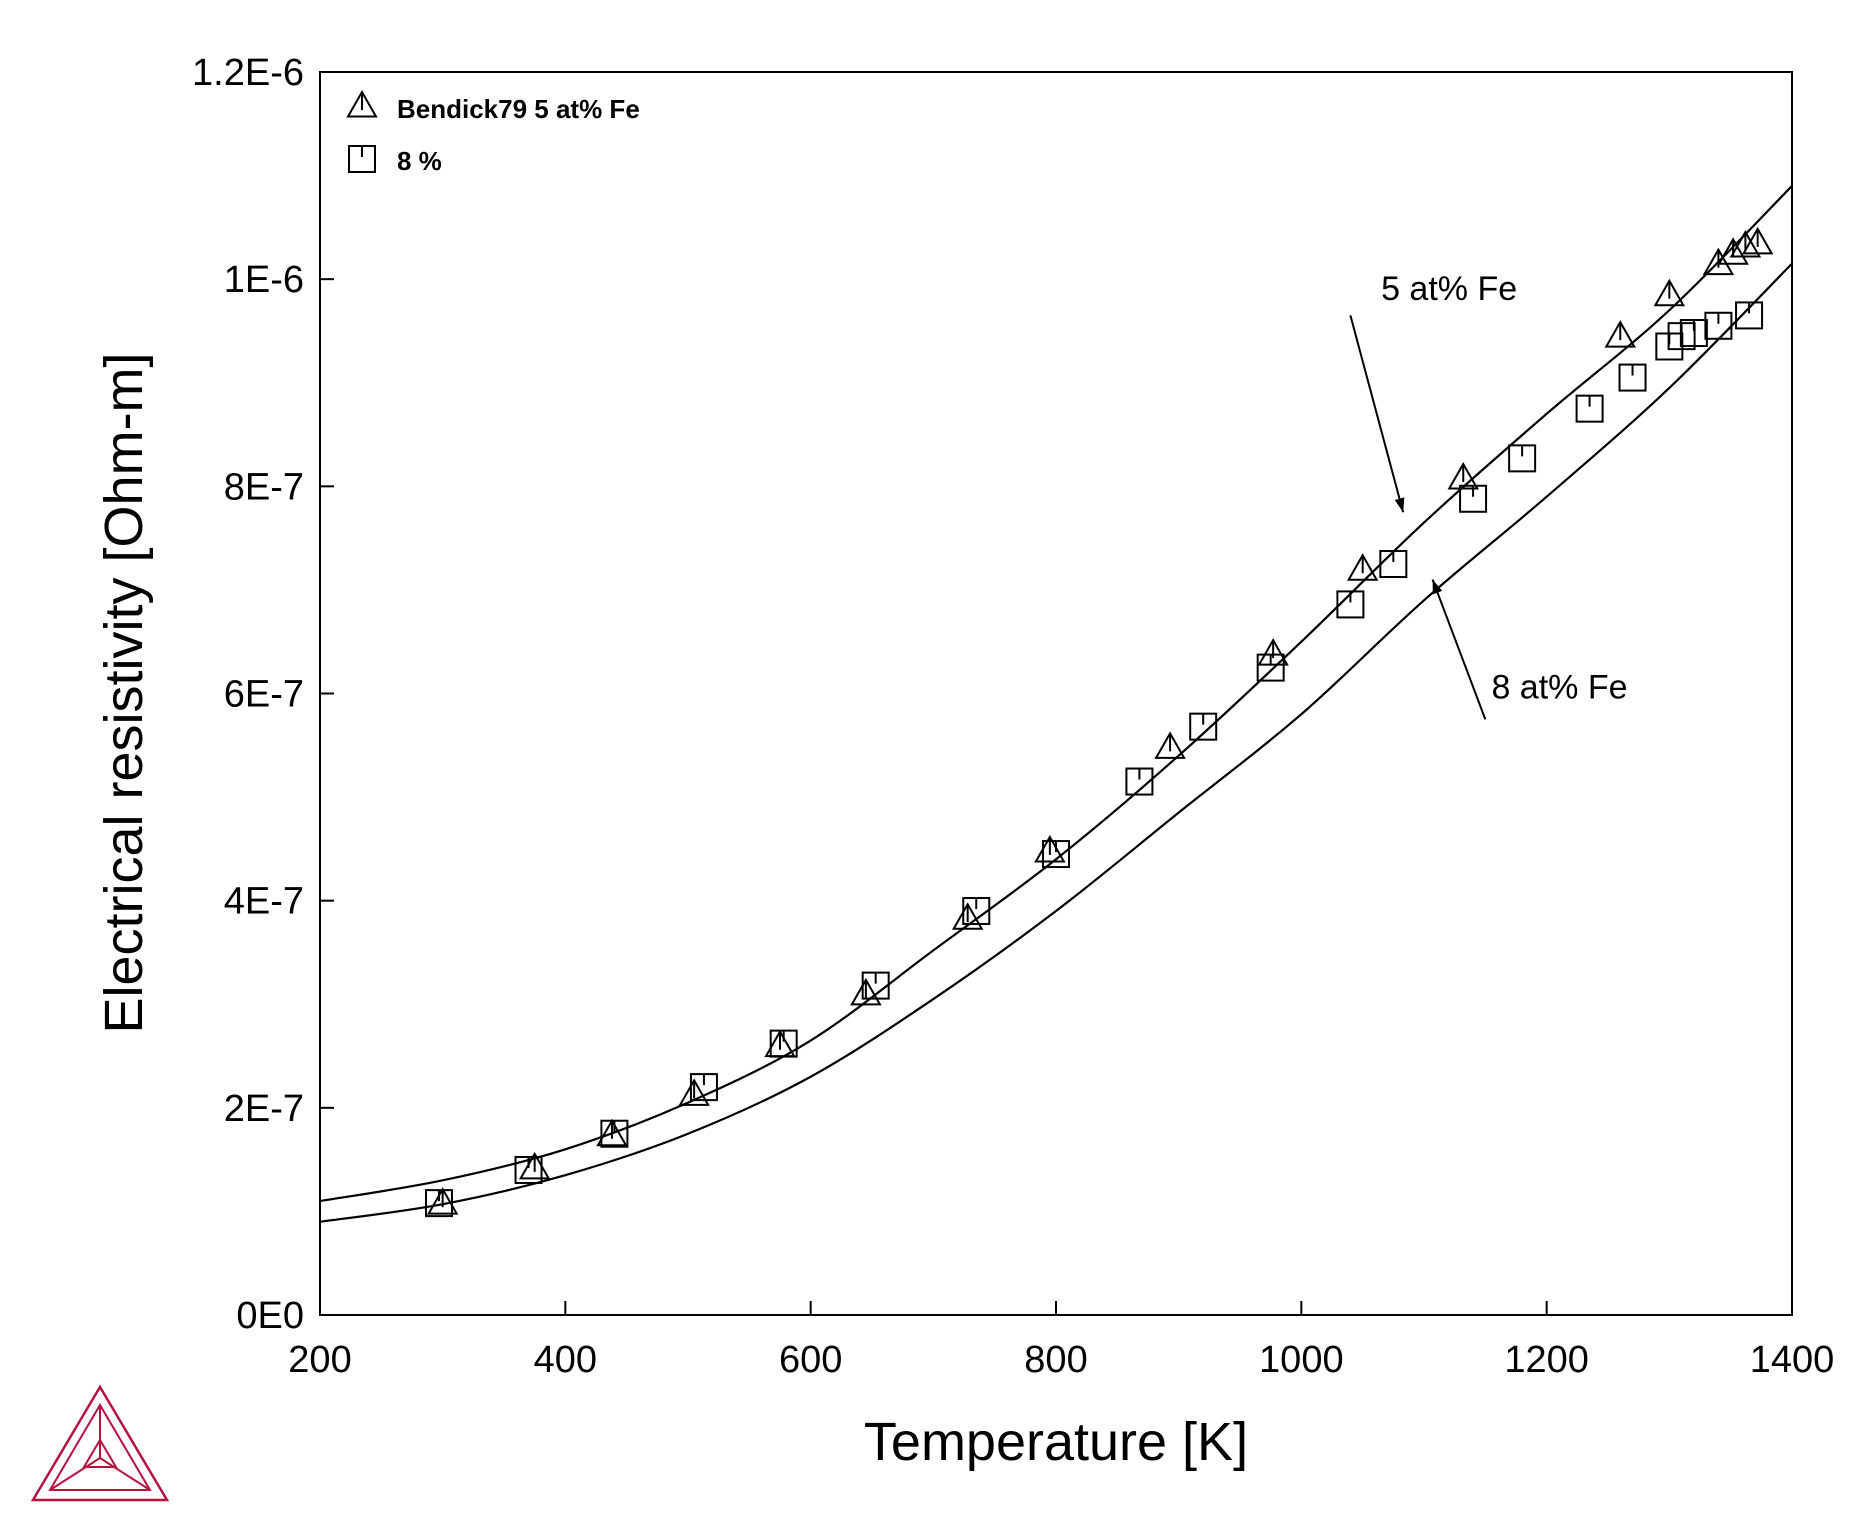 This screenshot has height=1533, width=1850. I want to click on y-axis-title: Electrical resistivity [Ohm-m], so click(124, 692).